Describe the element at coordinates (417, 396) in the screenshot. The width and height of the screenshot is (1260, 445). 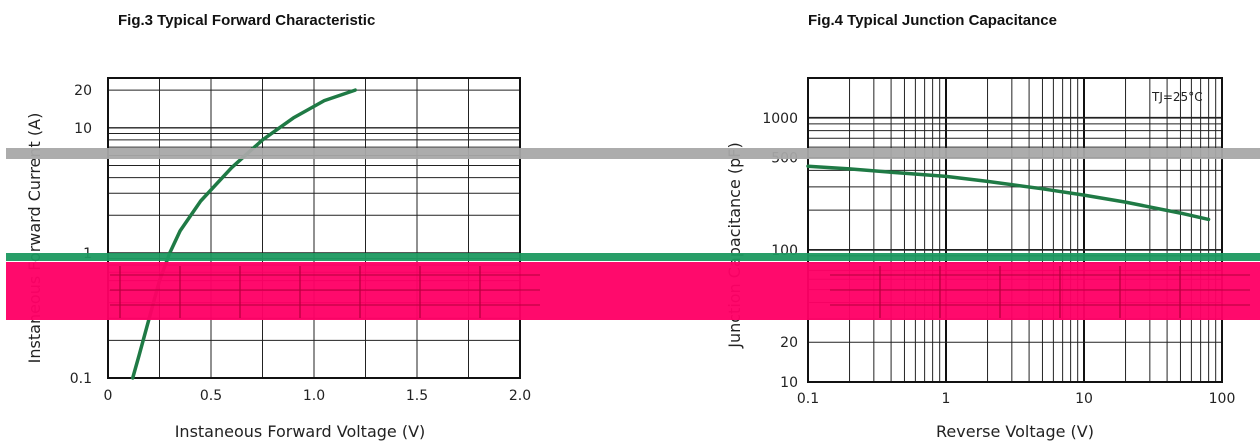
I see `fig3-xtick-label: 1.5` at that location.